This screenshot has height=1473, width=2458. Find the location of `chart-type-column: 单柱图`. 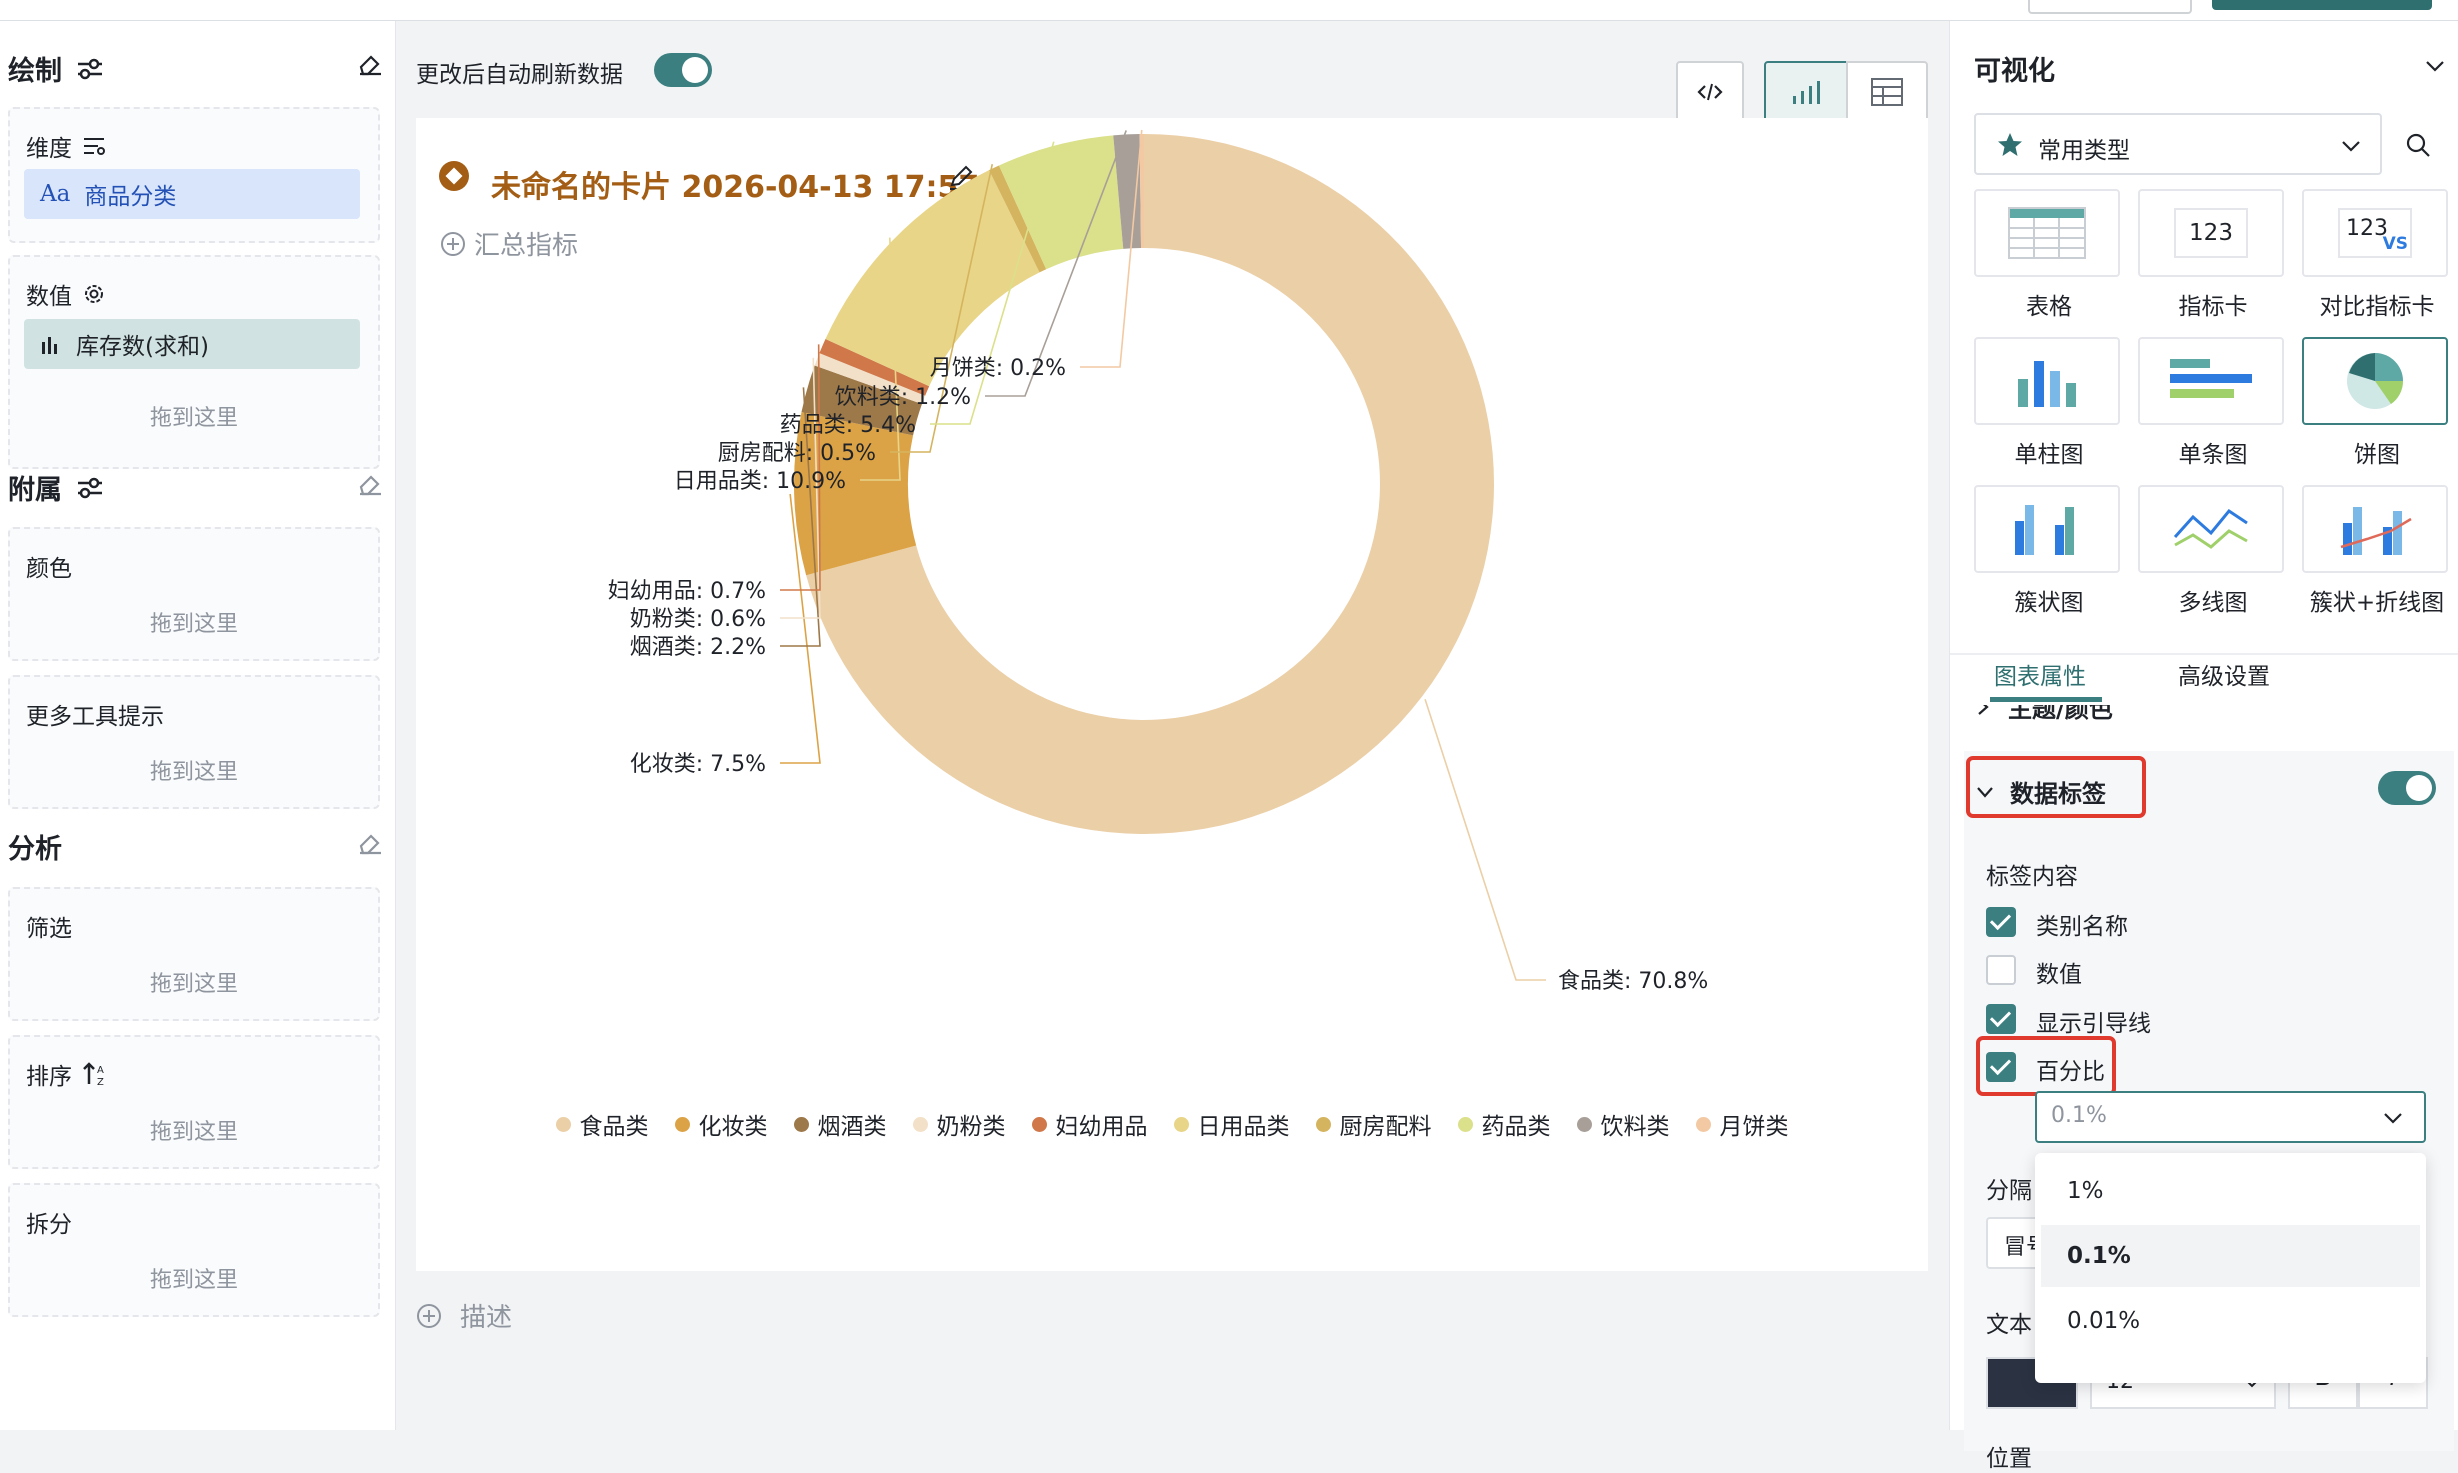

chart-type-column: 单柱图 is located at coordinates (2049, 403).